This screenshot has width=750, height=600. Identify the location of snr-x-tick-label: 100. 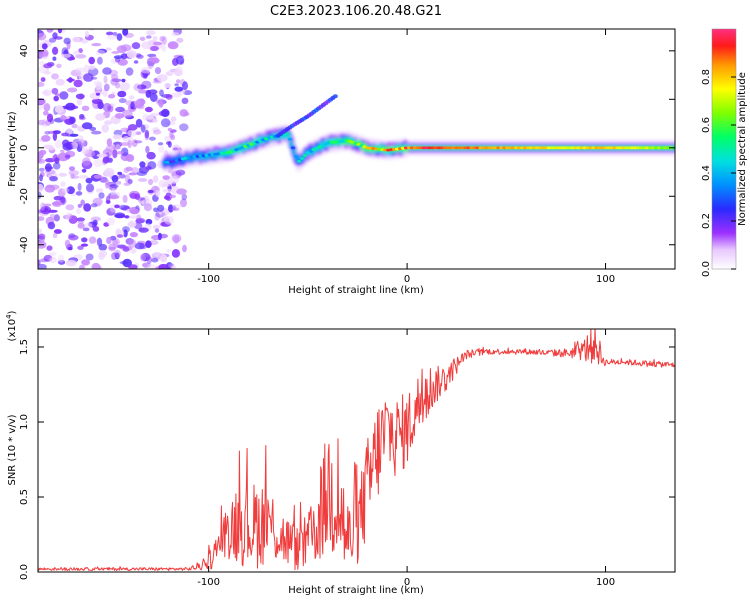
(605, 582).